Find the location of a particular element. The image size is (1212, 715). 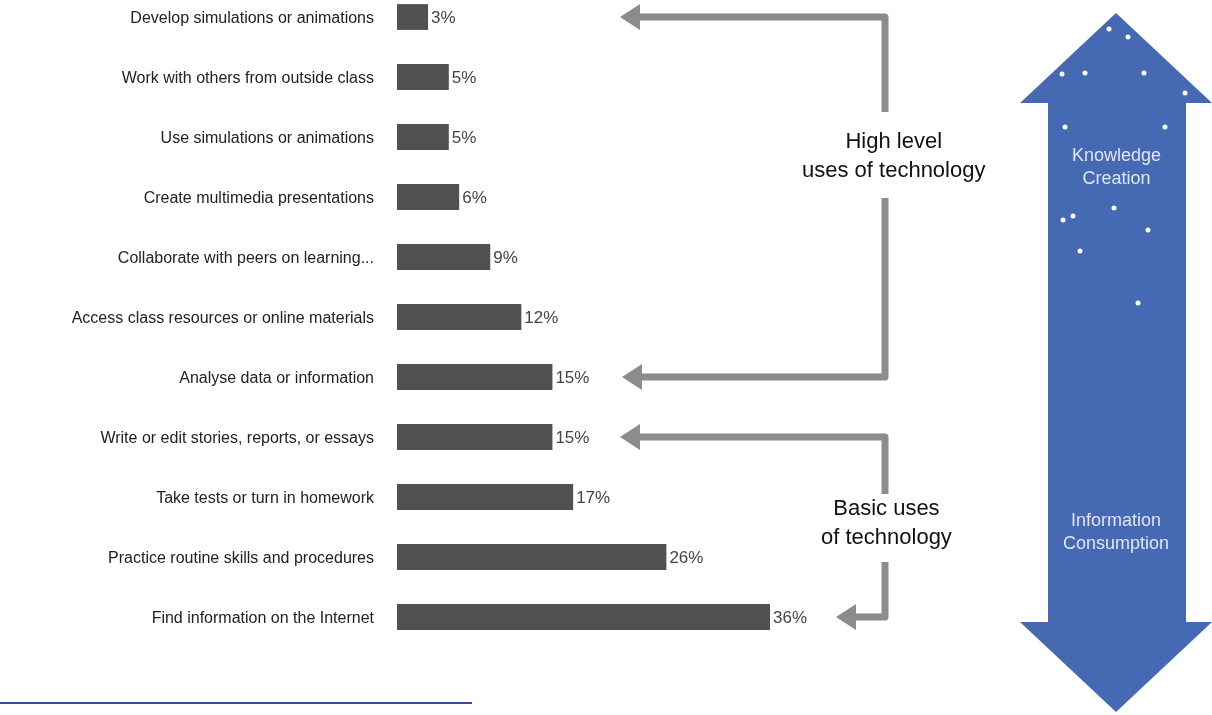

y-tick-label: Analyse data or information is located at coordinates (276, 377).